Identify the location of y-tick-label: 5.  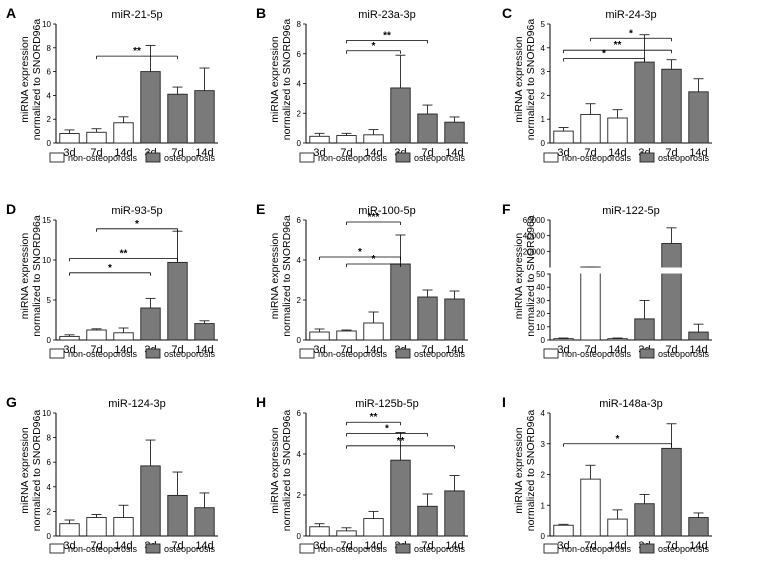
(543, 24).